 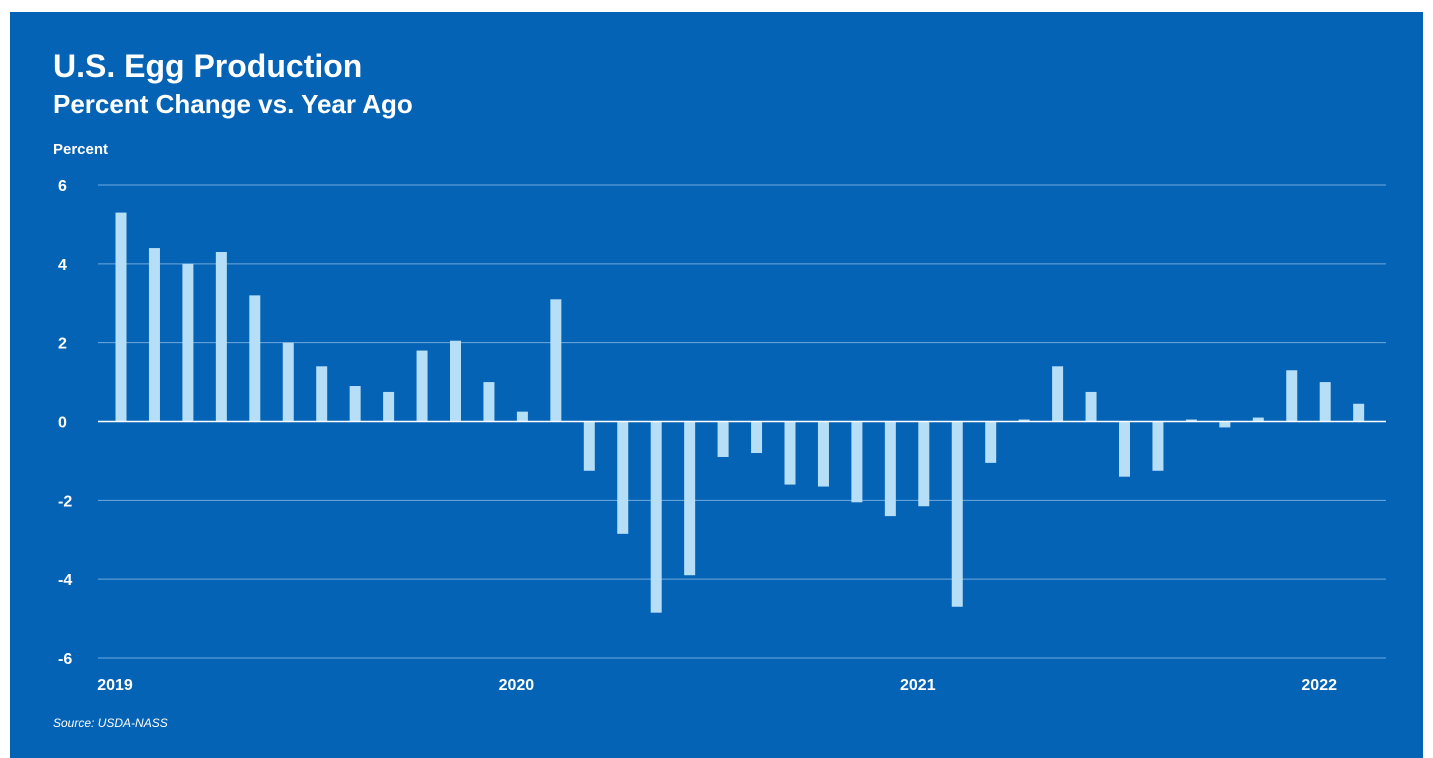 I want to click on x-tick-label: 2020, so click(x=517, y=685).